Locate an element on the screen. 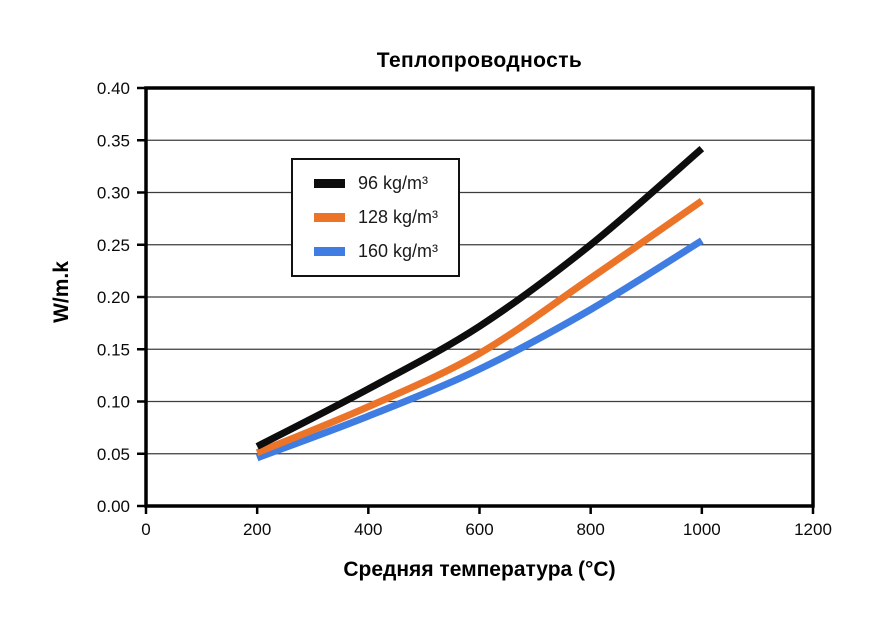 This screenshot has width=884, height=644. x-tick-label: 1000 is located at coordinates (702, 529).